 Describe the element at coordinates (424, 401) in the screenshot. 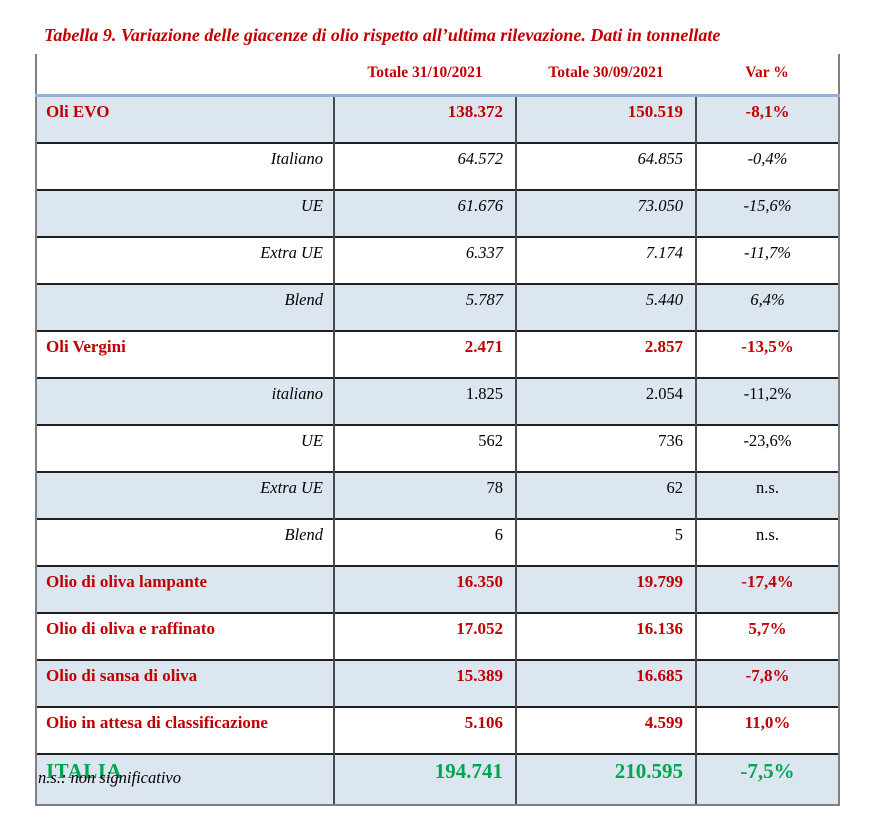

I see `value-cell-current: 1.825` at that location.